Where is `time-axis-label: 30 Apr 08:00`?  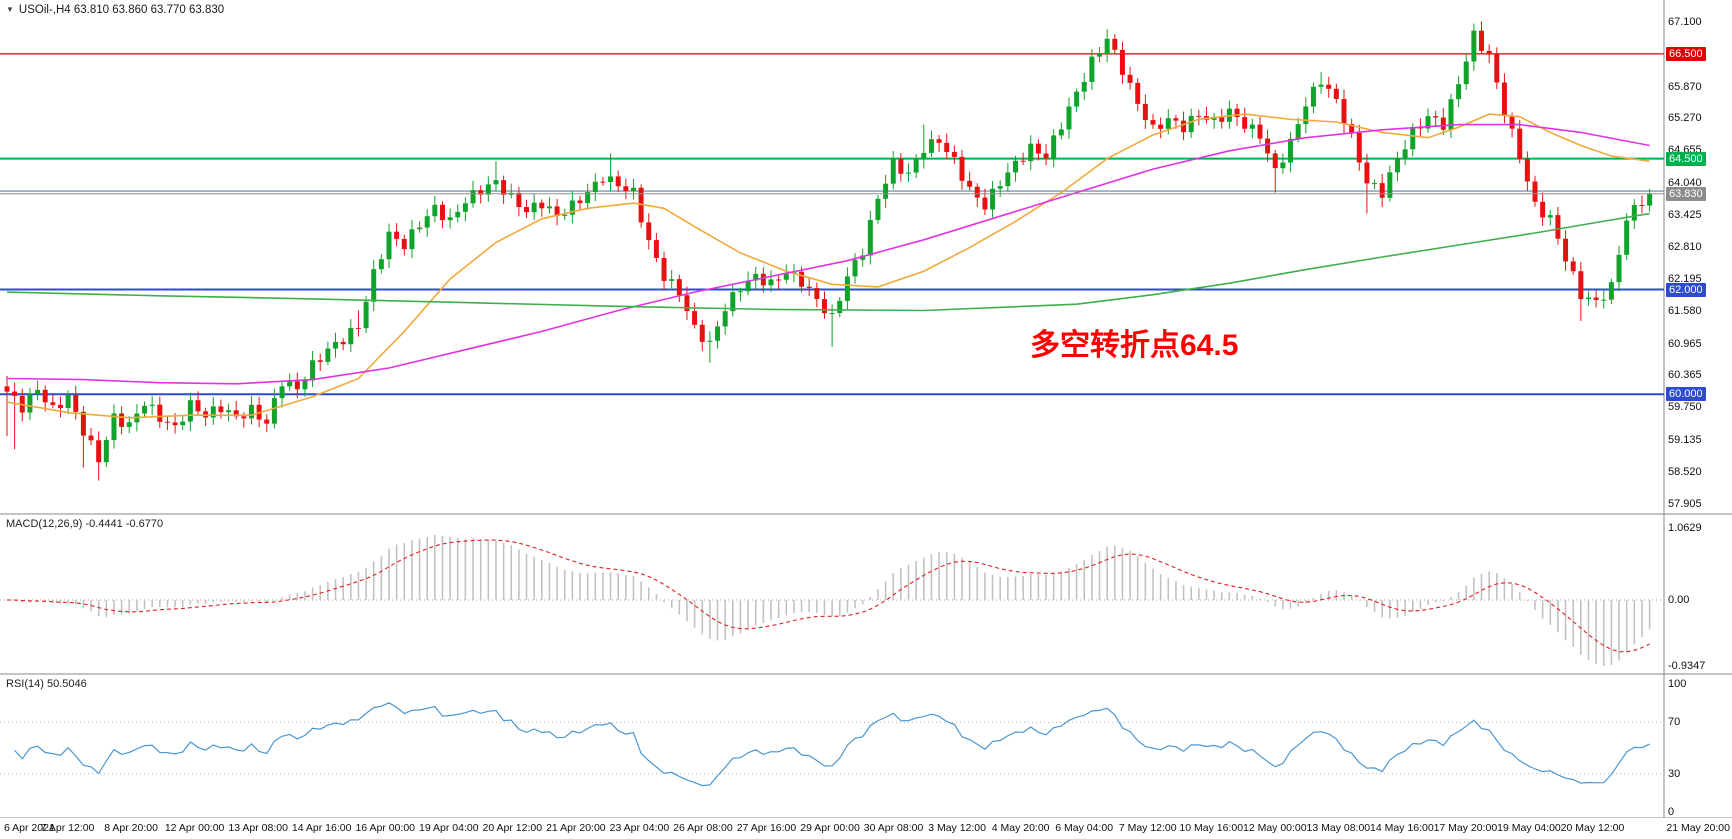
time-axis-label: 30 Apr 08:00 is located at coordinates (893, 828).